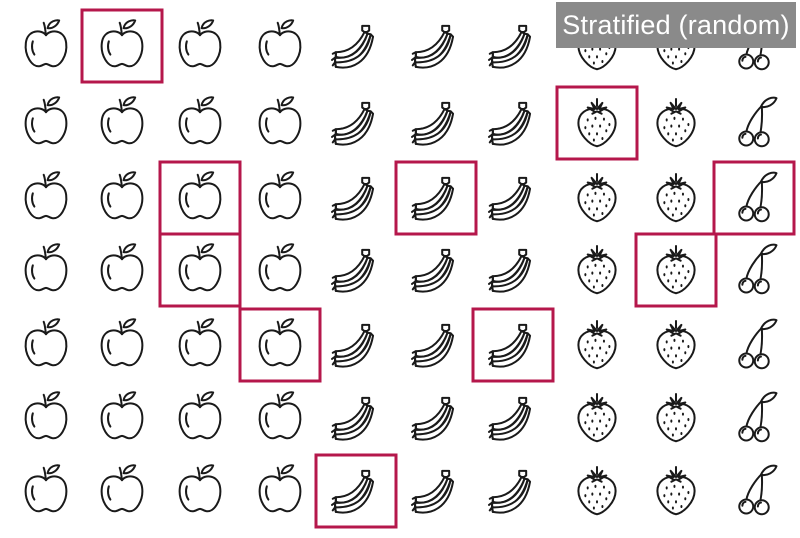  I want to click on method-title: Stratified (random), so click(676, 25).